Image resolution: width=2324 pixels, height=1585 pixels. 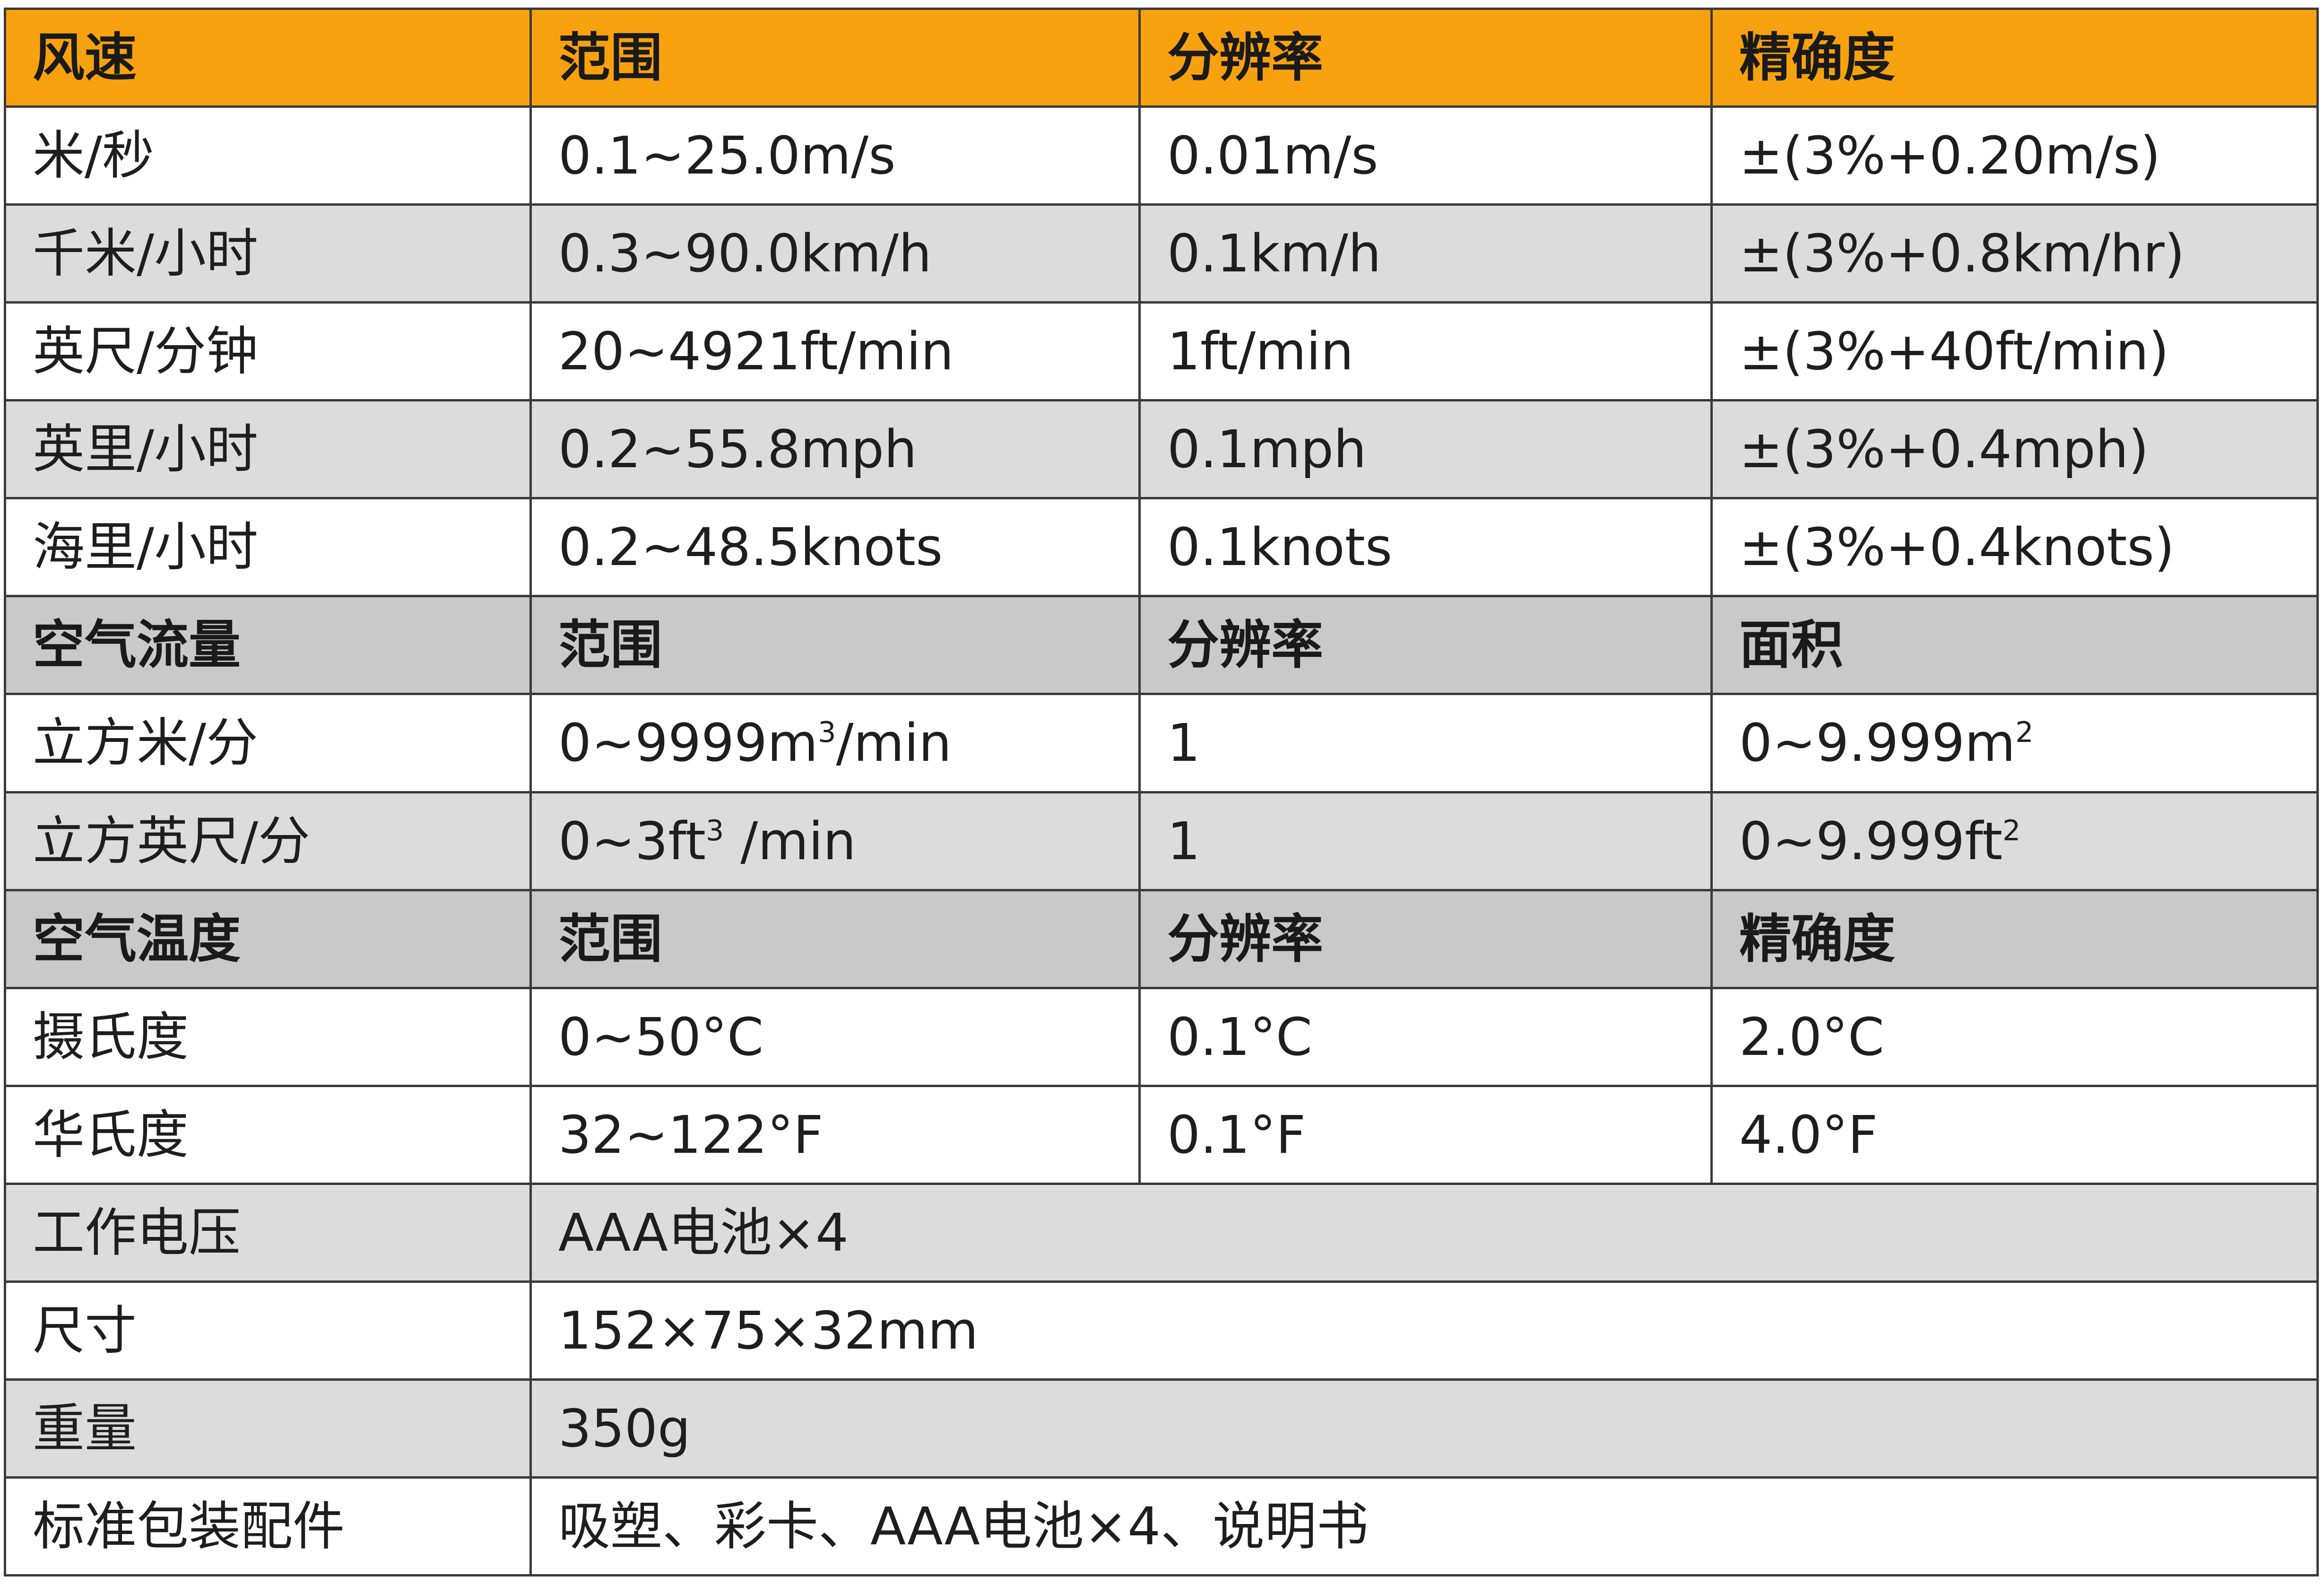 What do you see at coordinates (835, 1036) in the screenshot?
I see `range-cell: 0~50°C` at bounding box center [835, 1036].